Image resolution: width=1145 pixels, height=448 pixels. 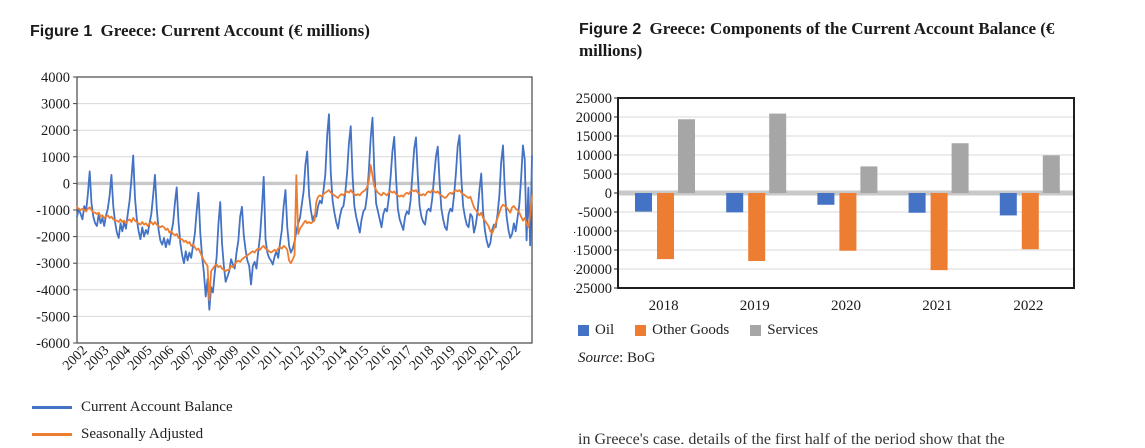 I want to click on legend-label: Seasonally Adjusted, so click(x=142, y=434).